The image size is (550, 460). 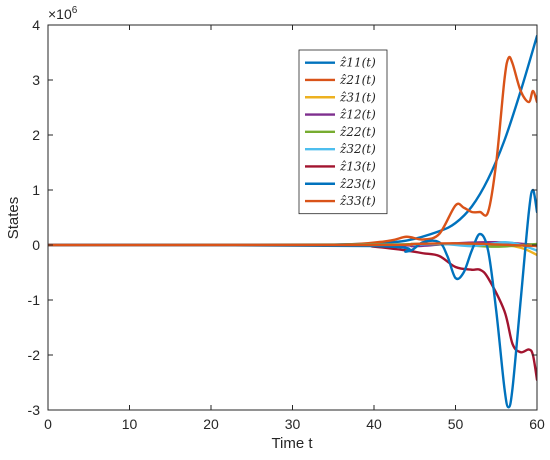 What do you see at coordinates (293, 424) in the screenshot?
I see `x-tick-label: 30` at bounding box center [293, 424].